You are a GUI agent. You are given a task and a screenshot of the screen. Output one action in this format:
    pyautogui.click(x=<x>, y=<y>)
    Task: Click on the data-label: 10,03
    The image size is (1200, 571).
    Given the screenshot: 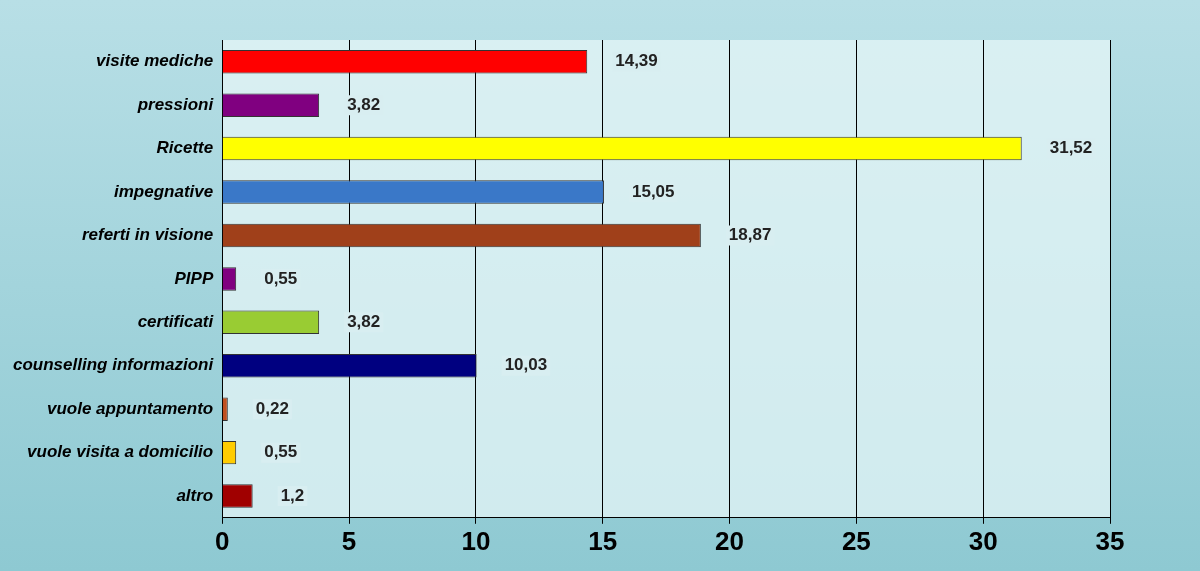 What is the action you would take?
    pyautogui.click(x=526, y=365)
    